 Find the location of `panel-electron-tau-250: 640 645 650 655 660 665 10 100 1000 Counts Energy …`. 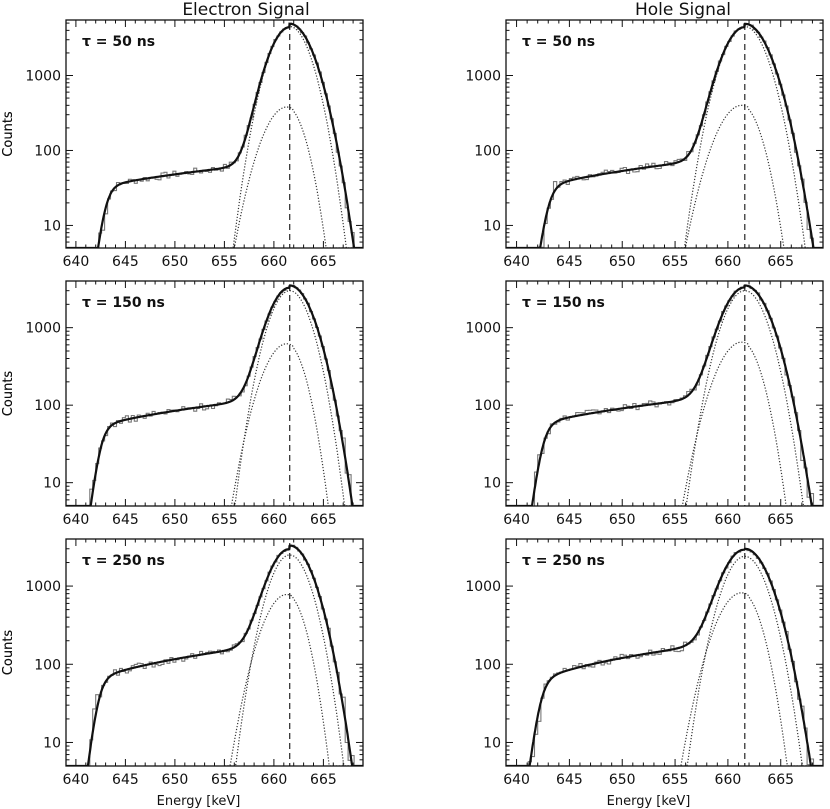

panel-electron-tau-250: 640 645 650 655 660 665 10 100 1000 Counts Energy … is located at coordinates (182, 673).